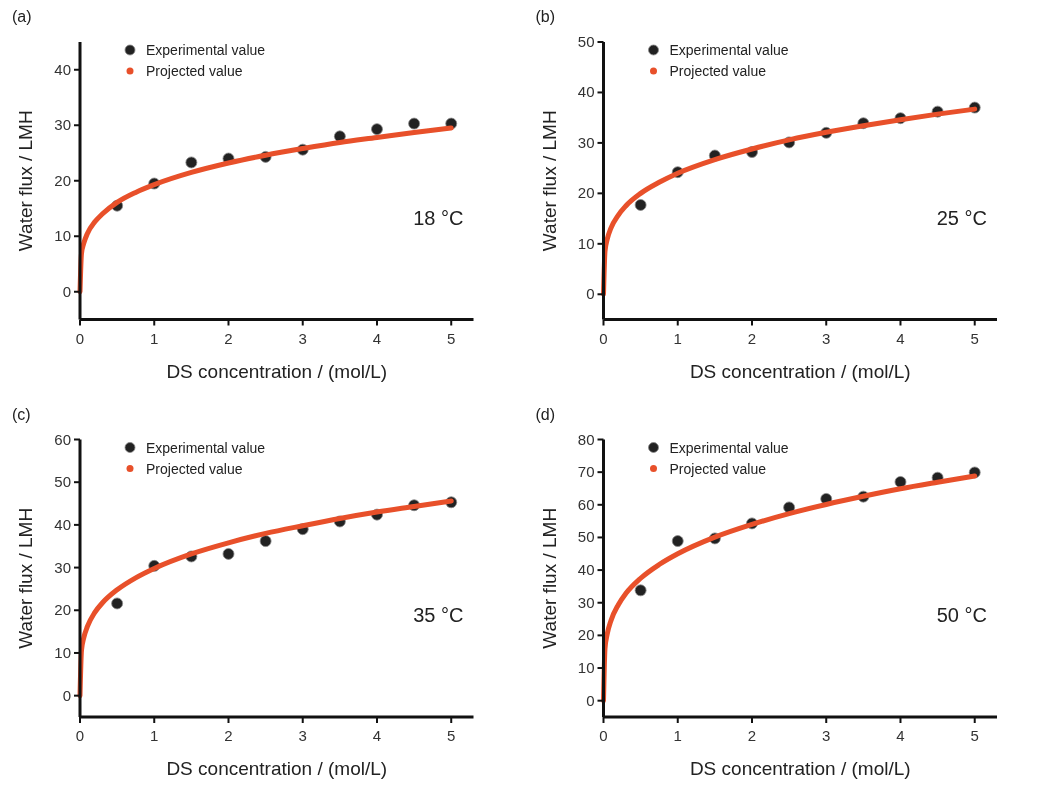 Image resolution: width=1047 pixels, height=795 pixels. I want to click on annotation: 25 °C, so click(961, 217).